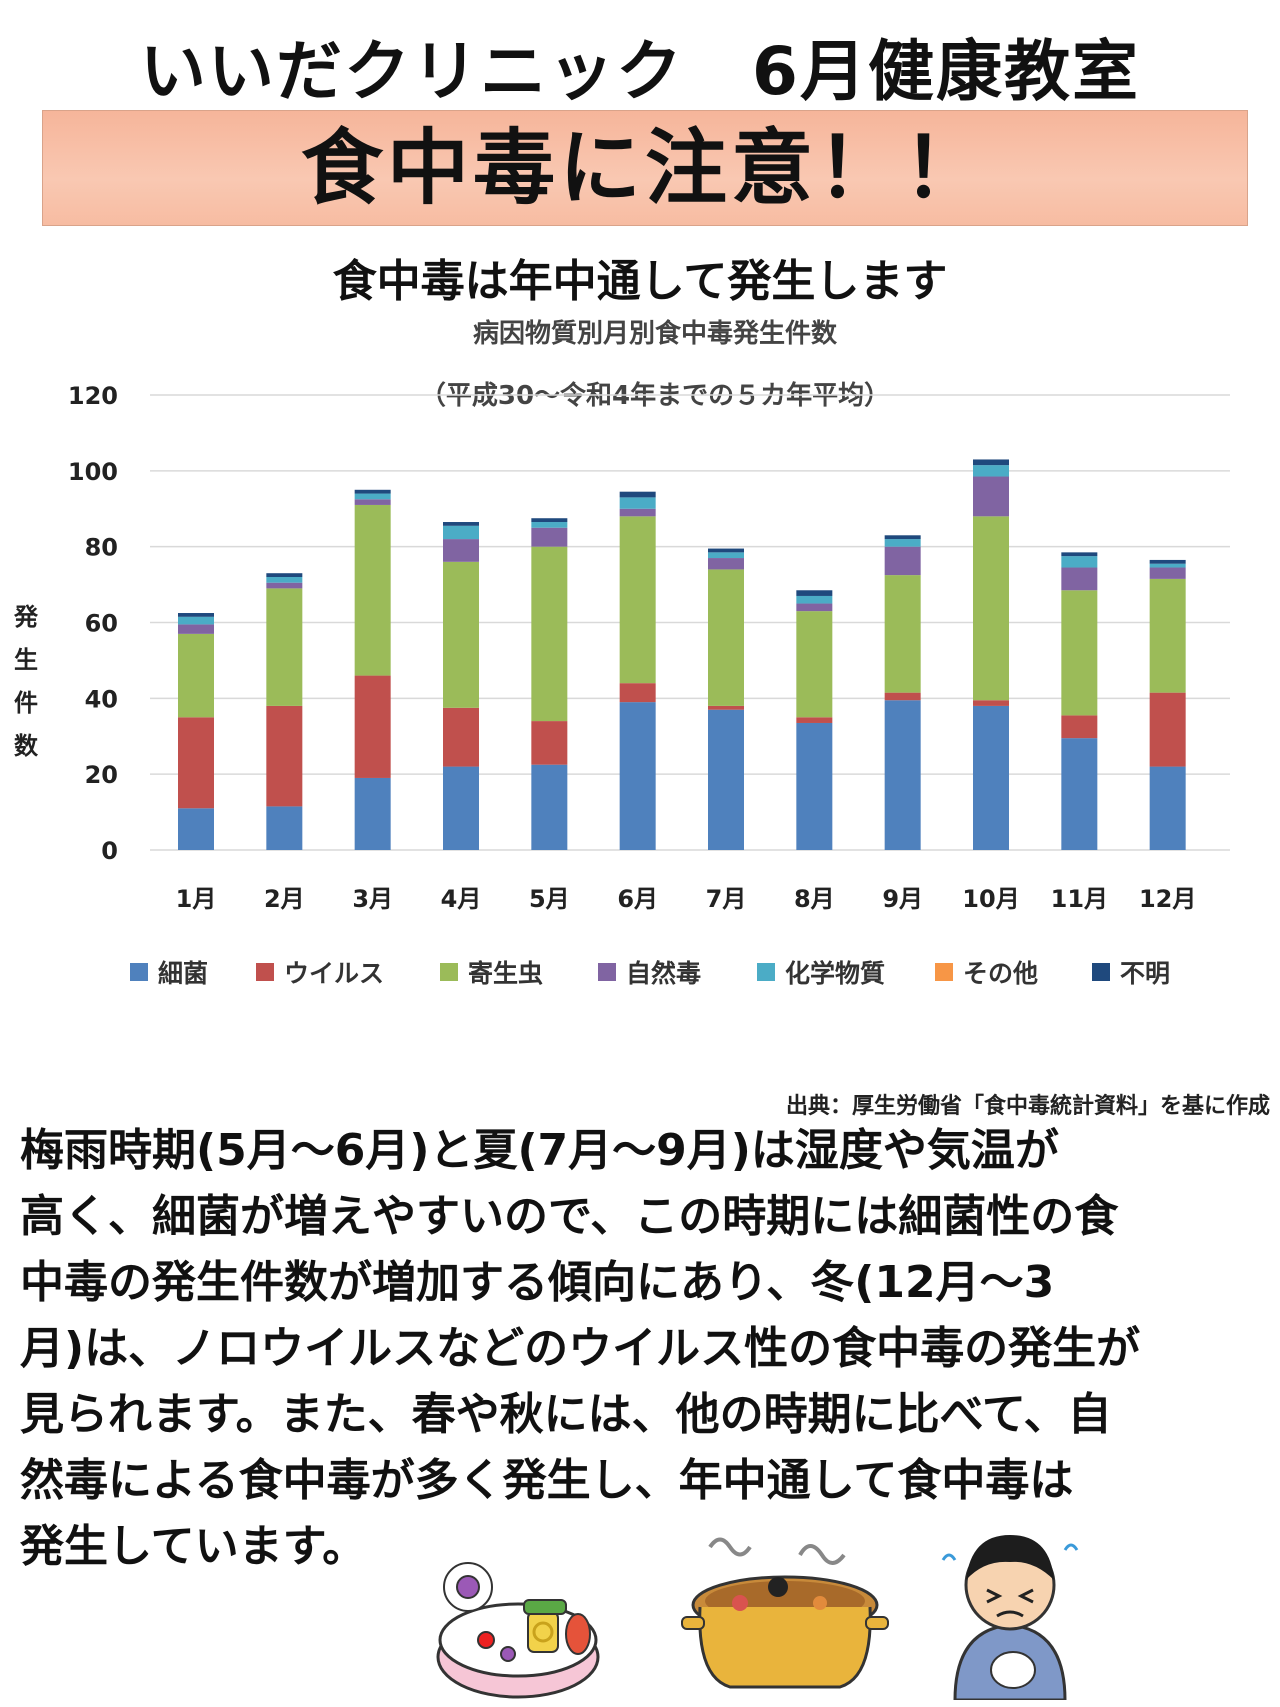  I want to click on y-tick-label: 0, so click(109, 851).